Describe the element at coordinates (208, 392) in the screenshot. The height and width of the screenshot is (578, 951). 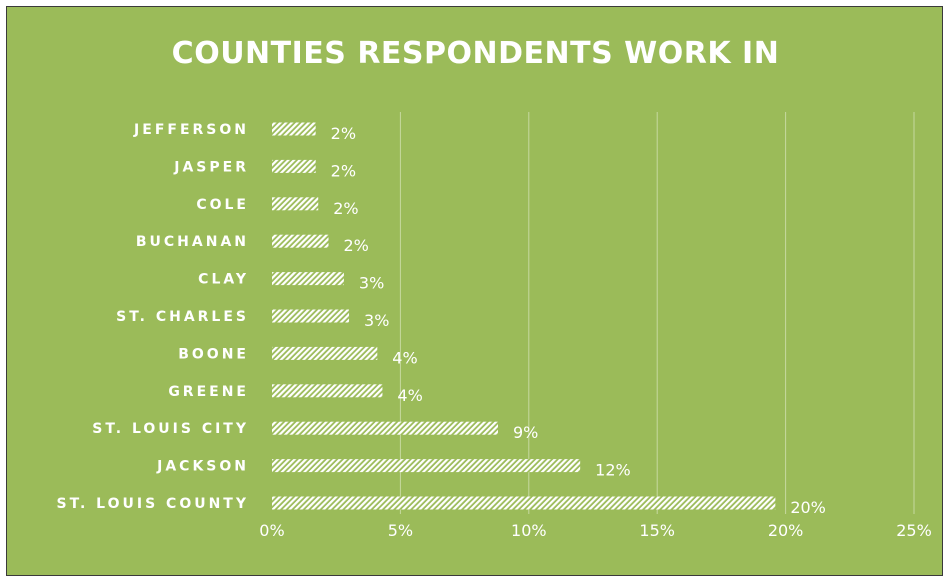
I see `category-label: GREENE` at that location.